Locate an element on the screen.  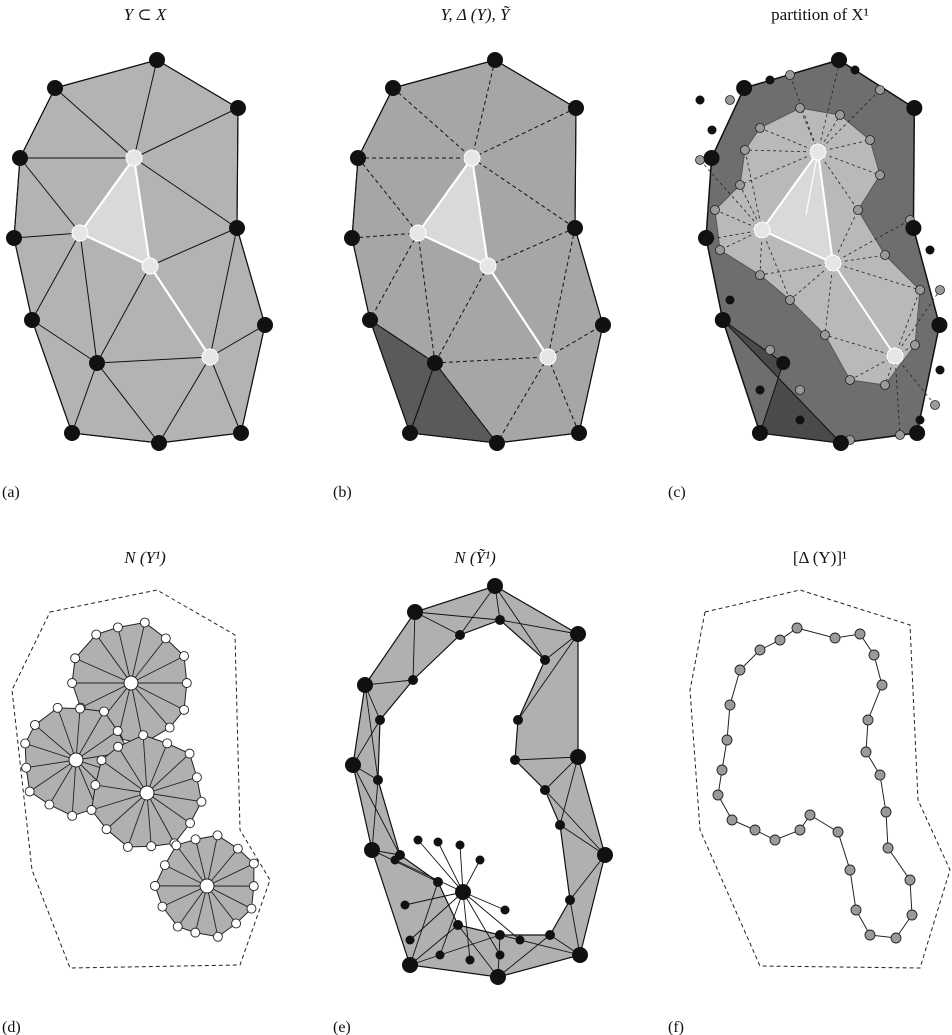
panel-d-label: (d) is located at coordinates (11, 1027).